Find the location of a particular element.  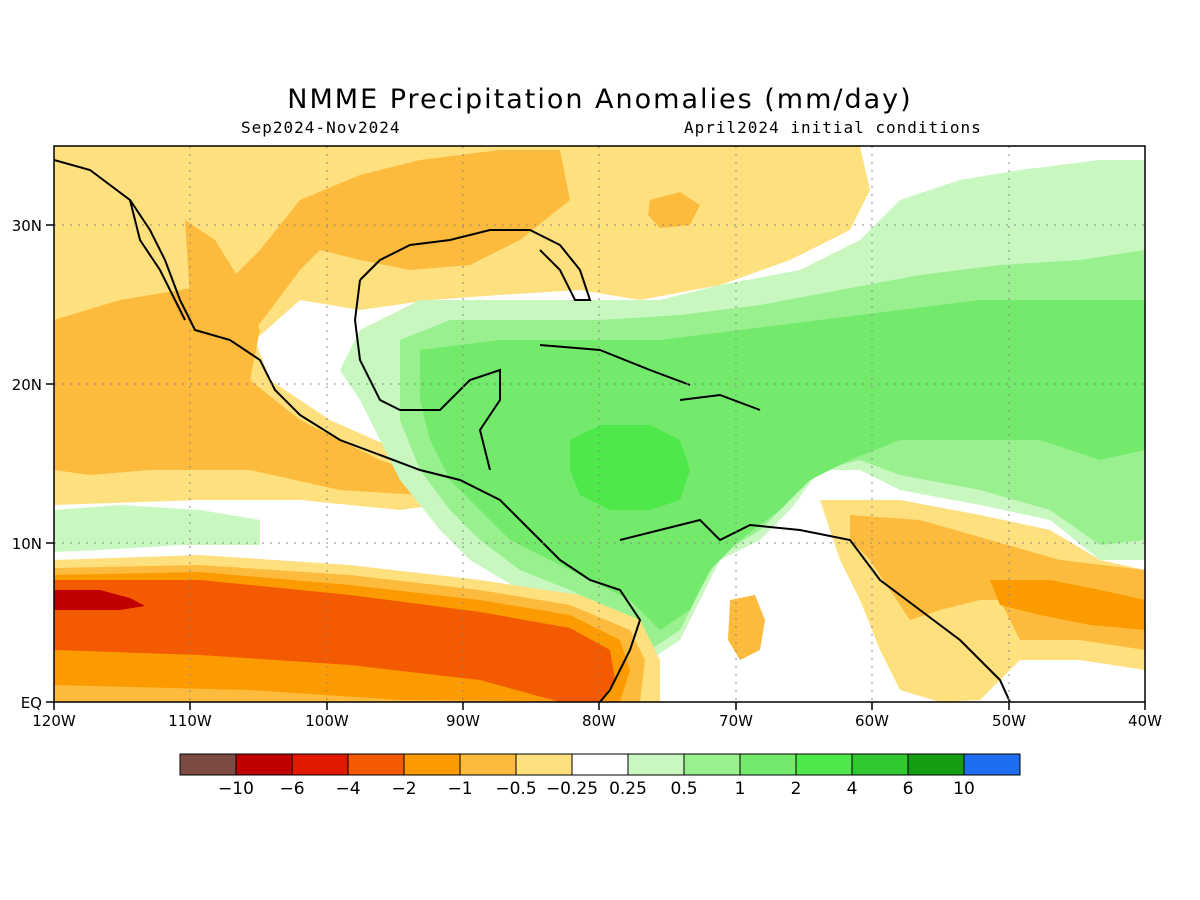

colorbar-label: 2 is located at coordinates (796, 789).